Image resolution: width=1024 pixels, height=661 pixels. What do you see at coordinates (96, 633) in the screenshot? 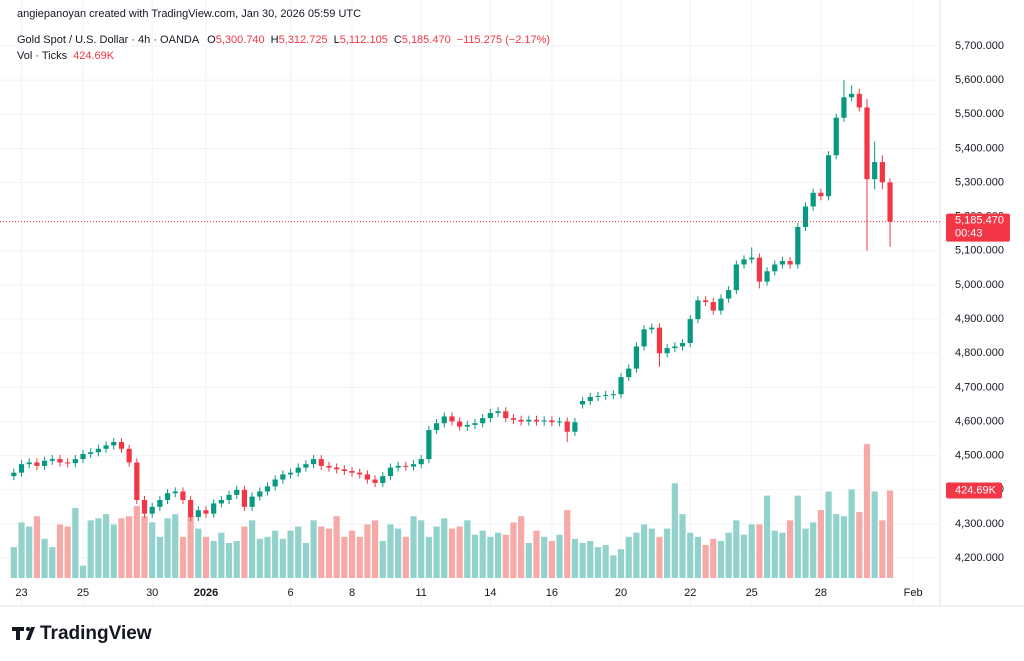
I see `logo-text: TradingView` at bounding box center [96, 633].